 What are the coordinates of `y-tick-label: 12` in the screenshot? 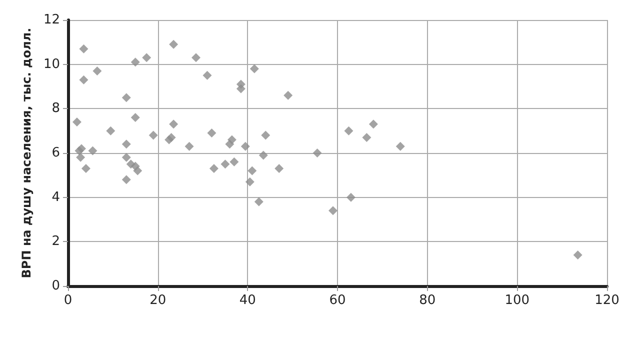 It's located at (51, 20).